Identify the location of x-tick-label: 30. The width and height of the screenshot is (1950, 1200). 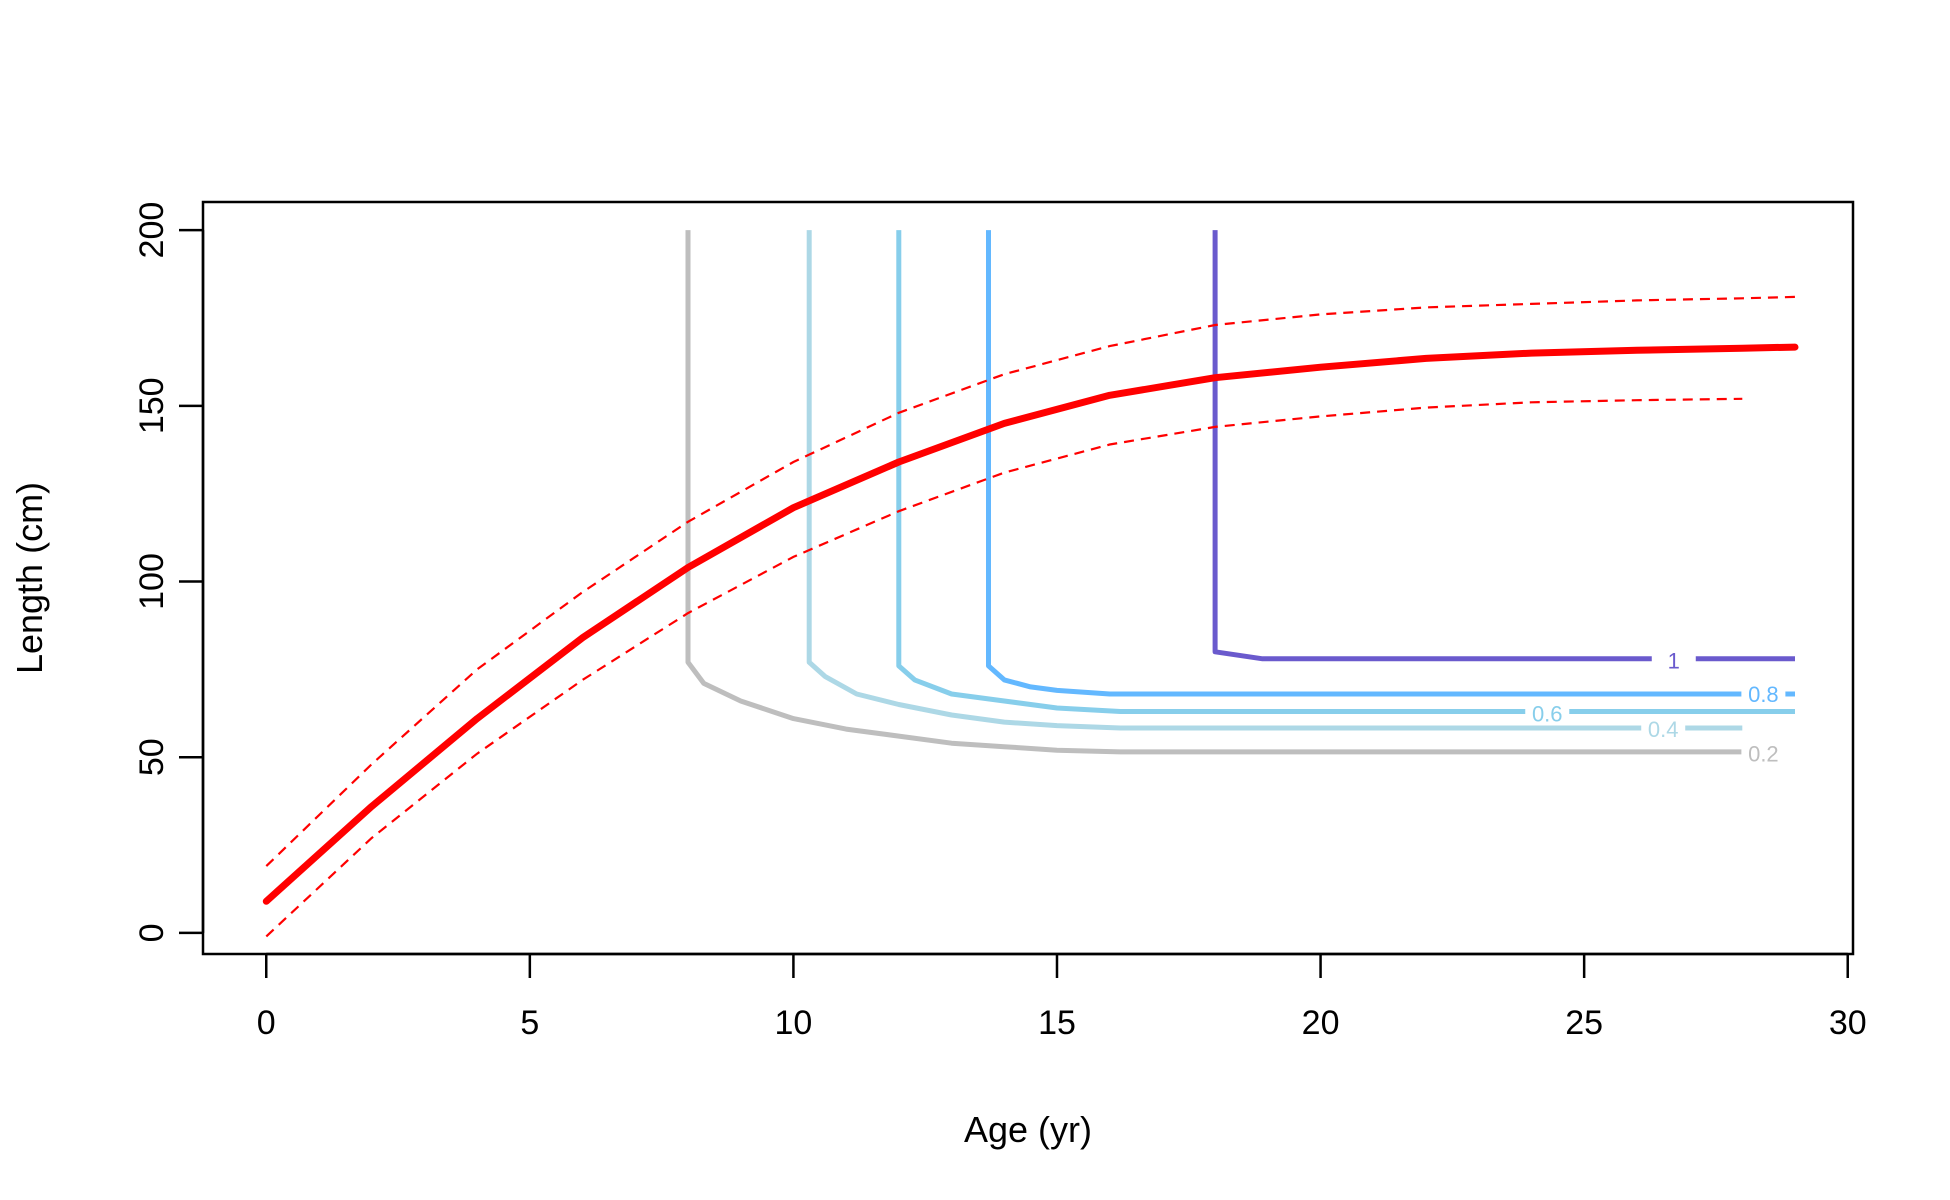
(1848, 1023).